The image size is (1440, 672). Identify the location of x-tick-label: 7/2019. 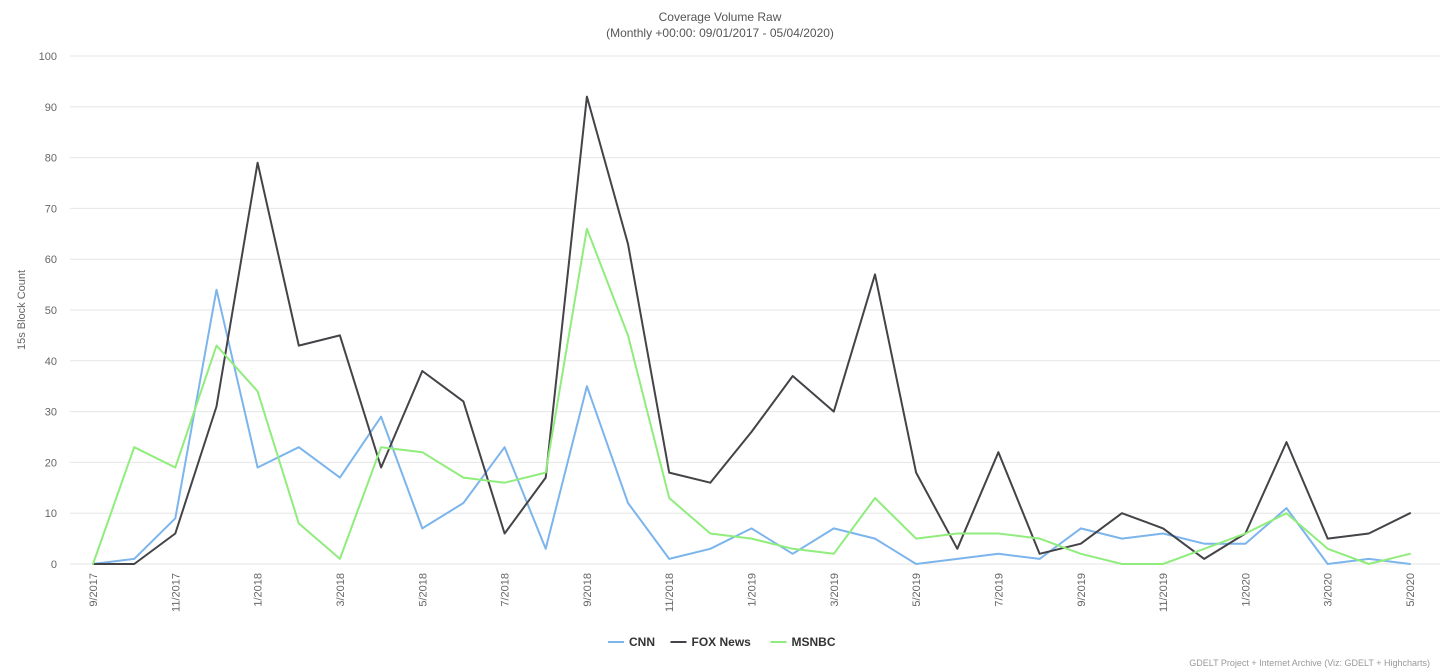
(999, 590).